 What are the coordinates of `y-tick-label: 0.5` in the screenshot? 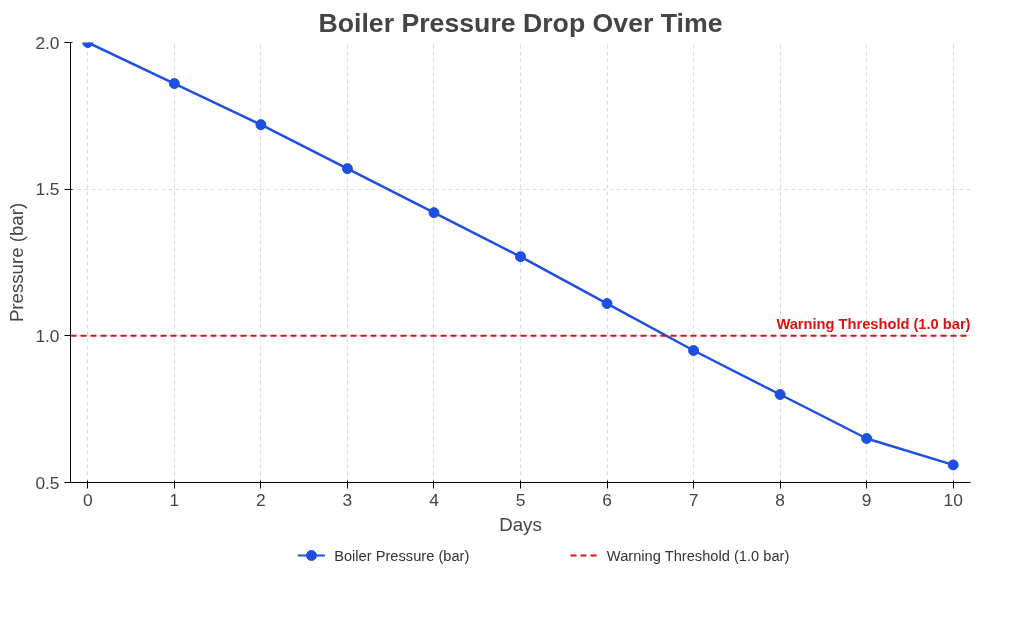 It's located at (47, 482).